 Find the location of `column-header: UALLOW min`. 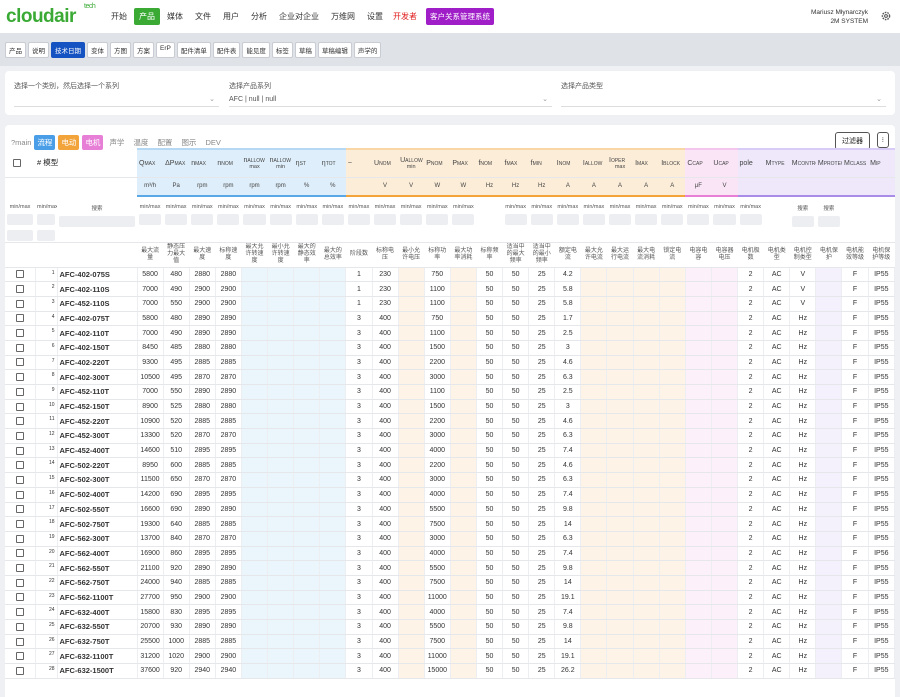

column-header: UALLOW min is located at coordinates (411, 163).